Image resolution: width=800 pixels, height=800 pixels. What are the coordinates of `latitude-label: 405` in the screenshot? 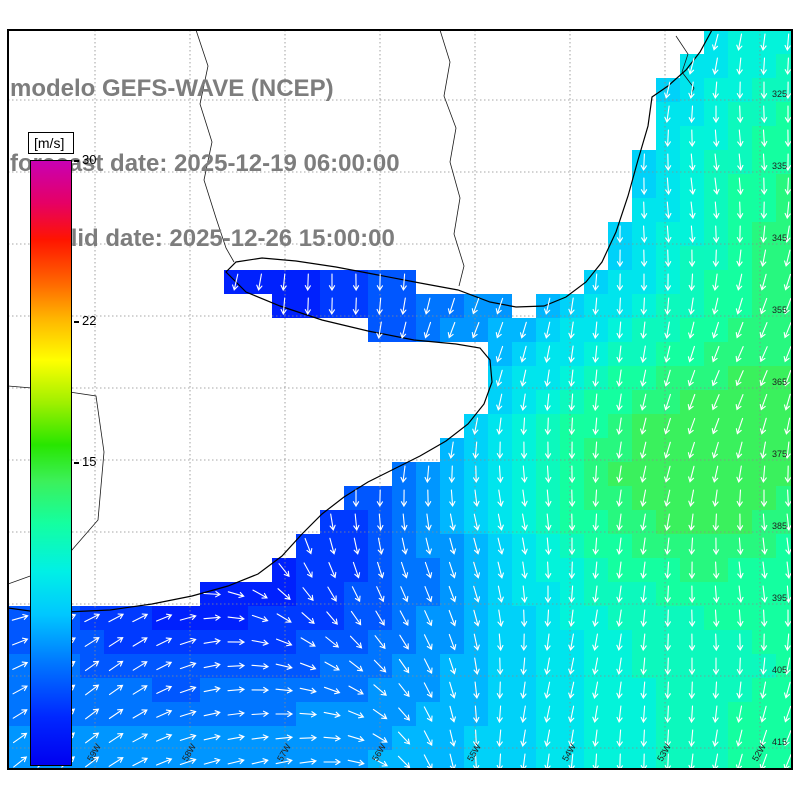 It's located at (779, 670).